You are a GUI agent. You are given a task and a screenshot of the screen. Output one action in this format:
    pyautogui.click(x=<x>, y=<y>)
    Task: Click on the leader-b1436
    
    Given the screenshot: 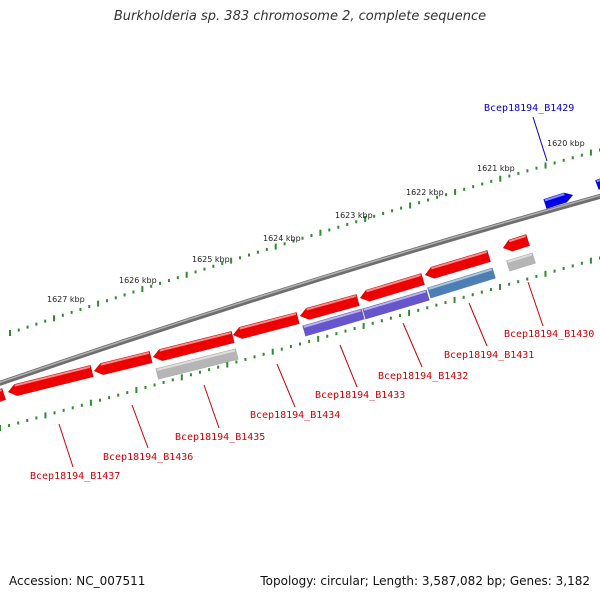 What is the action you would take?
    pyautogui.click(x=140, y=426)
    